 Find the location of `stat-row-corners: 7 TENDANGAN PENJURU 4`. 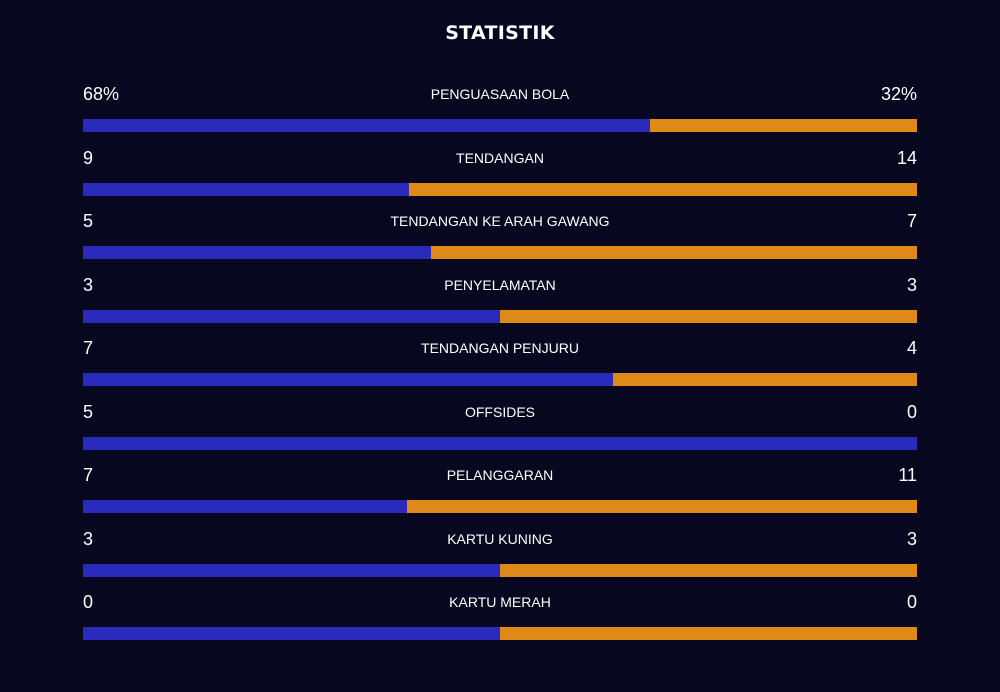

stat-row-corners: 7 TENDANGAN PENJURU 4 is located at coordinates (500, 364).